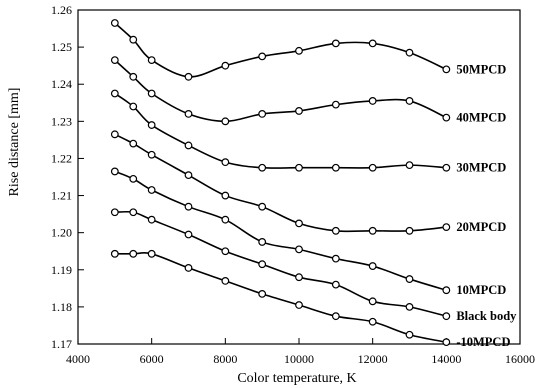  What do you see at coordinates (481, 118) in the screenshot?
I see `series-label: 40MPCD` at bounding box center [481, 118].